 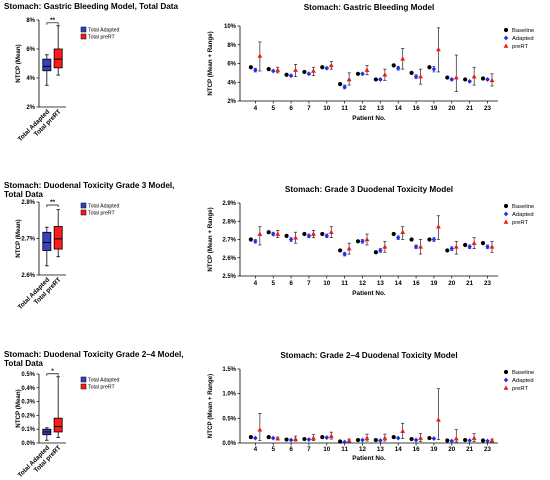 What do you see at coordinates (104, 207) in the screenshot?
I see `legend-label: Total Adapted` at bounding box center [104, 207].